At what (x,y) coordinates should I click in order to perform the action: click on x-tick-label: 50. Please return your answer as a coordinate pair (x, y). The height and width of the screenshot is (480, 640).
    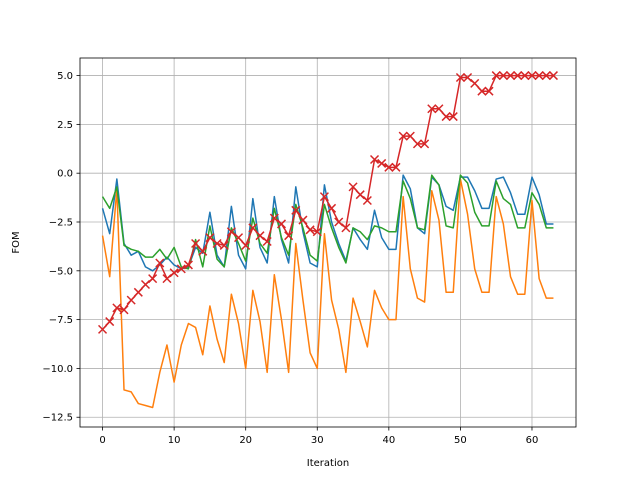
    Looking at the image, I should click on (460, 440).